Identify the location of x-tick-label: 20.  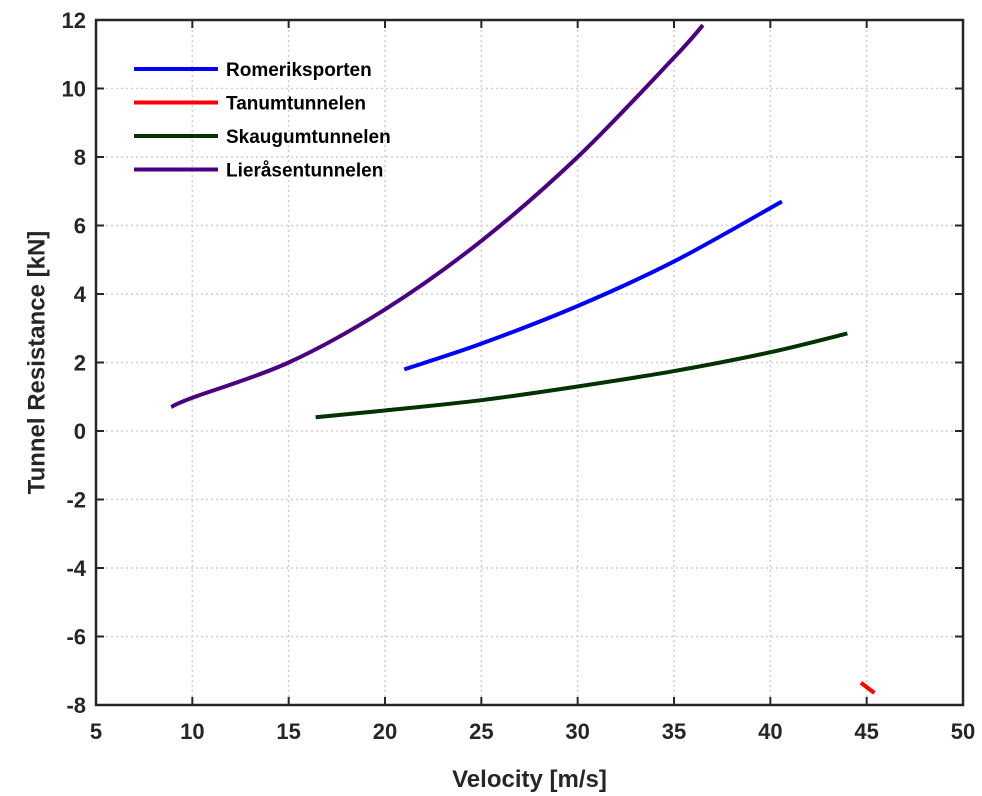
(385, 731).